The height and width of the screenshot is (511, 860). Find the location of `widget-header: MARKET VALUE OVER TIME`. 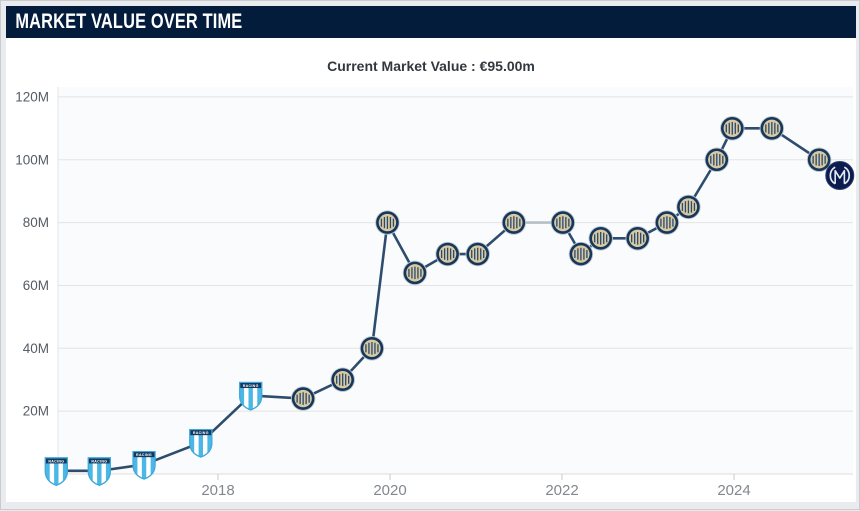

widget-header: MARKET VALUE OVER TIME is located at coordinates (431, 22).